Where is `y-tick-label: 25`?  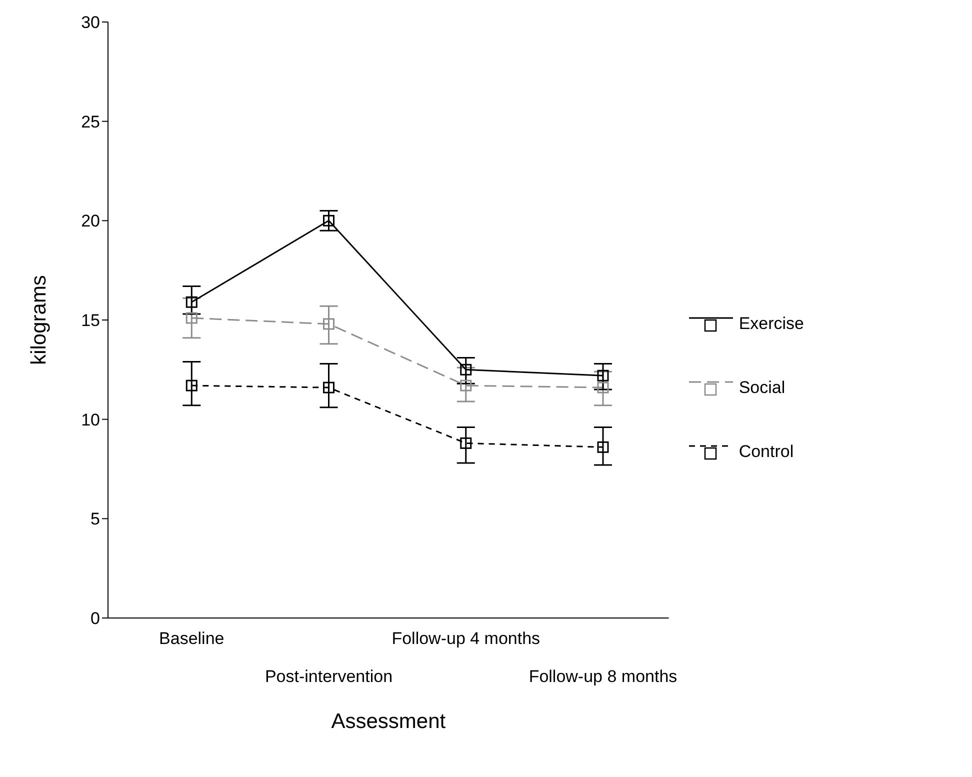
y-tick-label: 25 is located at coordinates (90, 122).